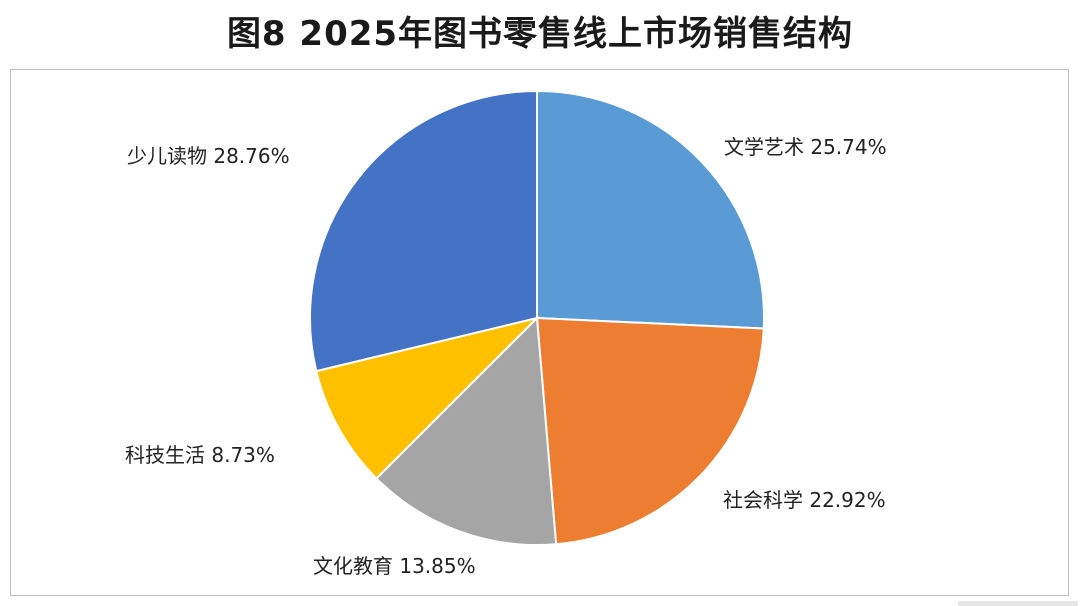 Image resolution: width=1080 pixels, height=606 pixels. I want to click on slice-label-2: 社会科学 22.92%, so click(804, 500).